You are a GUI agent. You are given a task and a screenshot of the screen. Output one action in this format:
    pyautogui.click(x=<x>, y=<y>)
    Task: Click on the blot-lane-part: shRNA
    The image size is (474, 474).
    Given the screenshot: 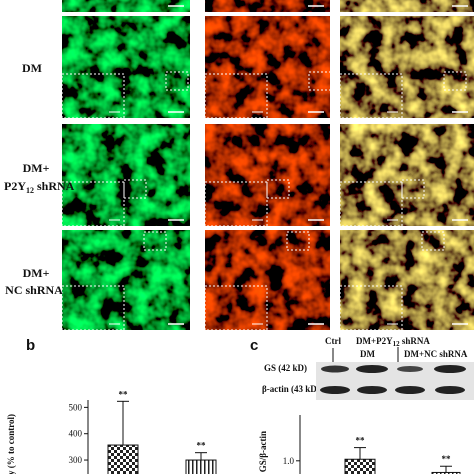 What is the action you would take?
    pyautogui.click(x=415, y=341)
    